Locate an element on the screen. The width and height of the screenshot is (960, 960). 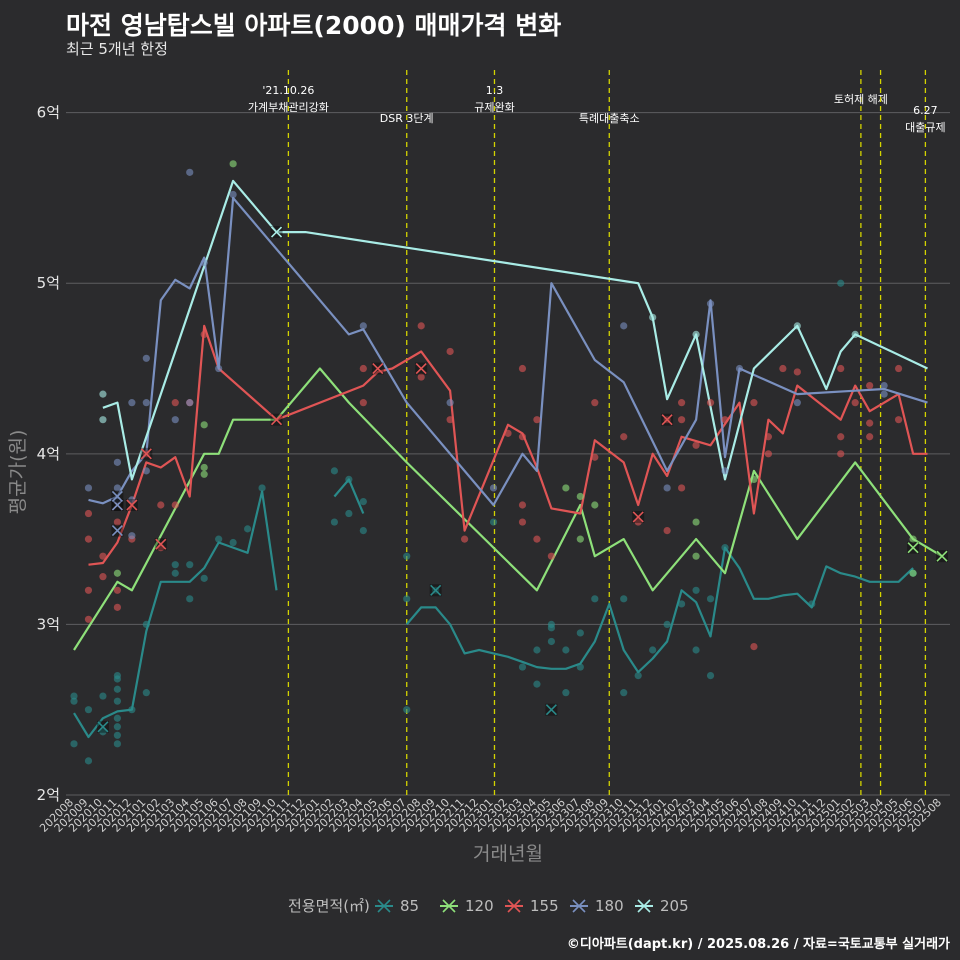
legend-label-155: 155 is located at coordinates (544, 906).